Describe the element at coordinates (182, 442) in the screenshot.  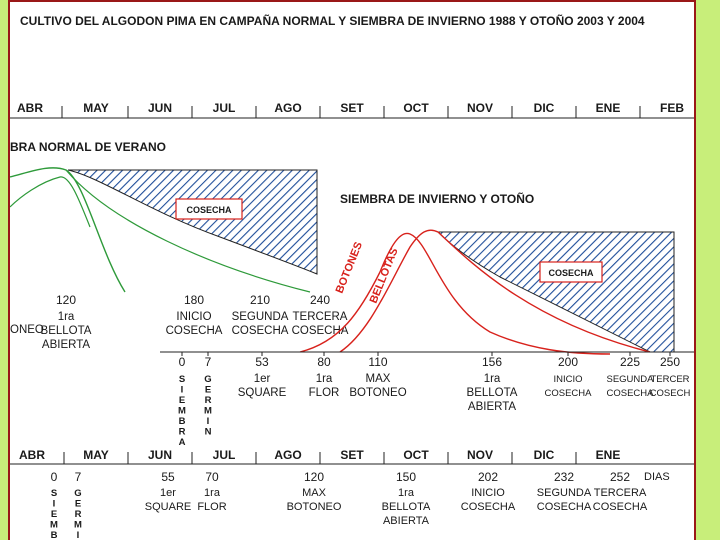
I see `siembra-vertical-letter: A` at that location.